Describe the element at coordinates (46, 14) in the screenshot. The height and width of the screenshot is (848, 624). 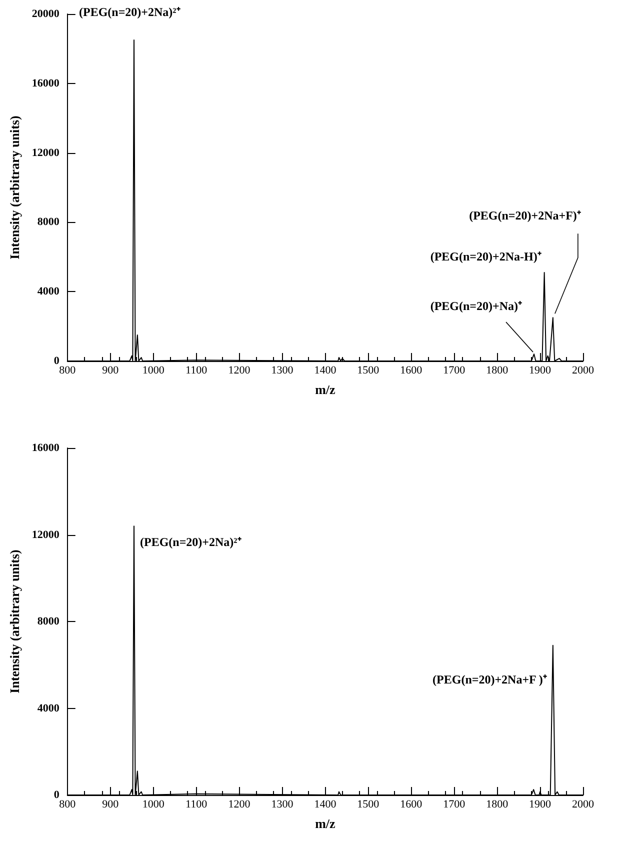
I see `y-tick-label: 20000` at that location.